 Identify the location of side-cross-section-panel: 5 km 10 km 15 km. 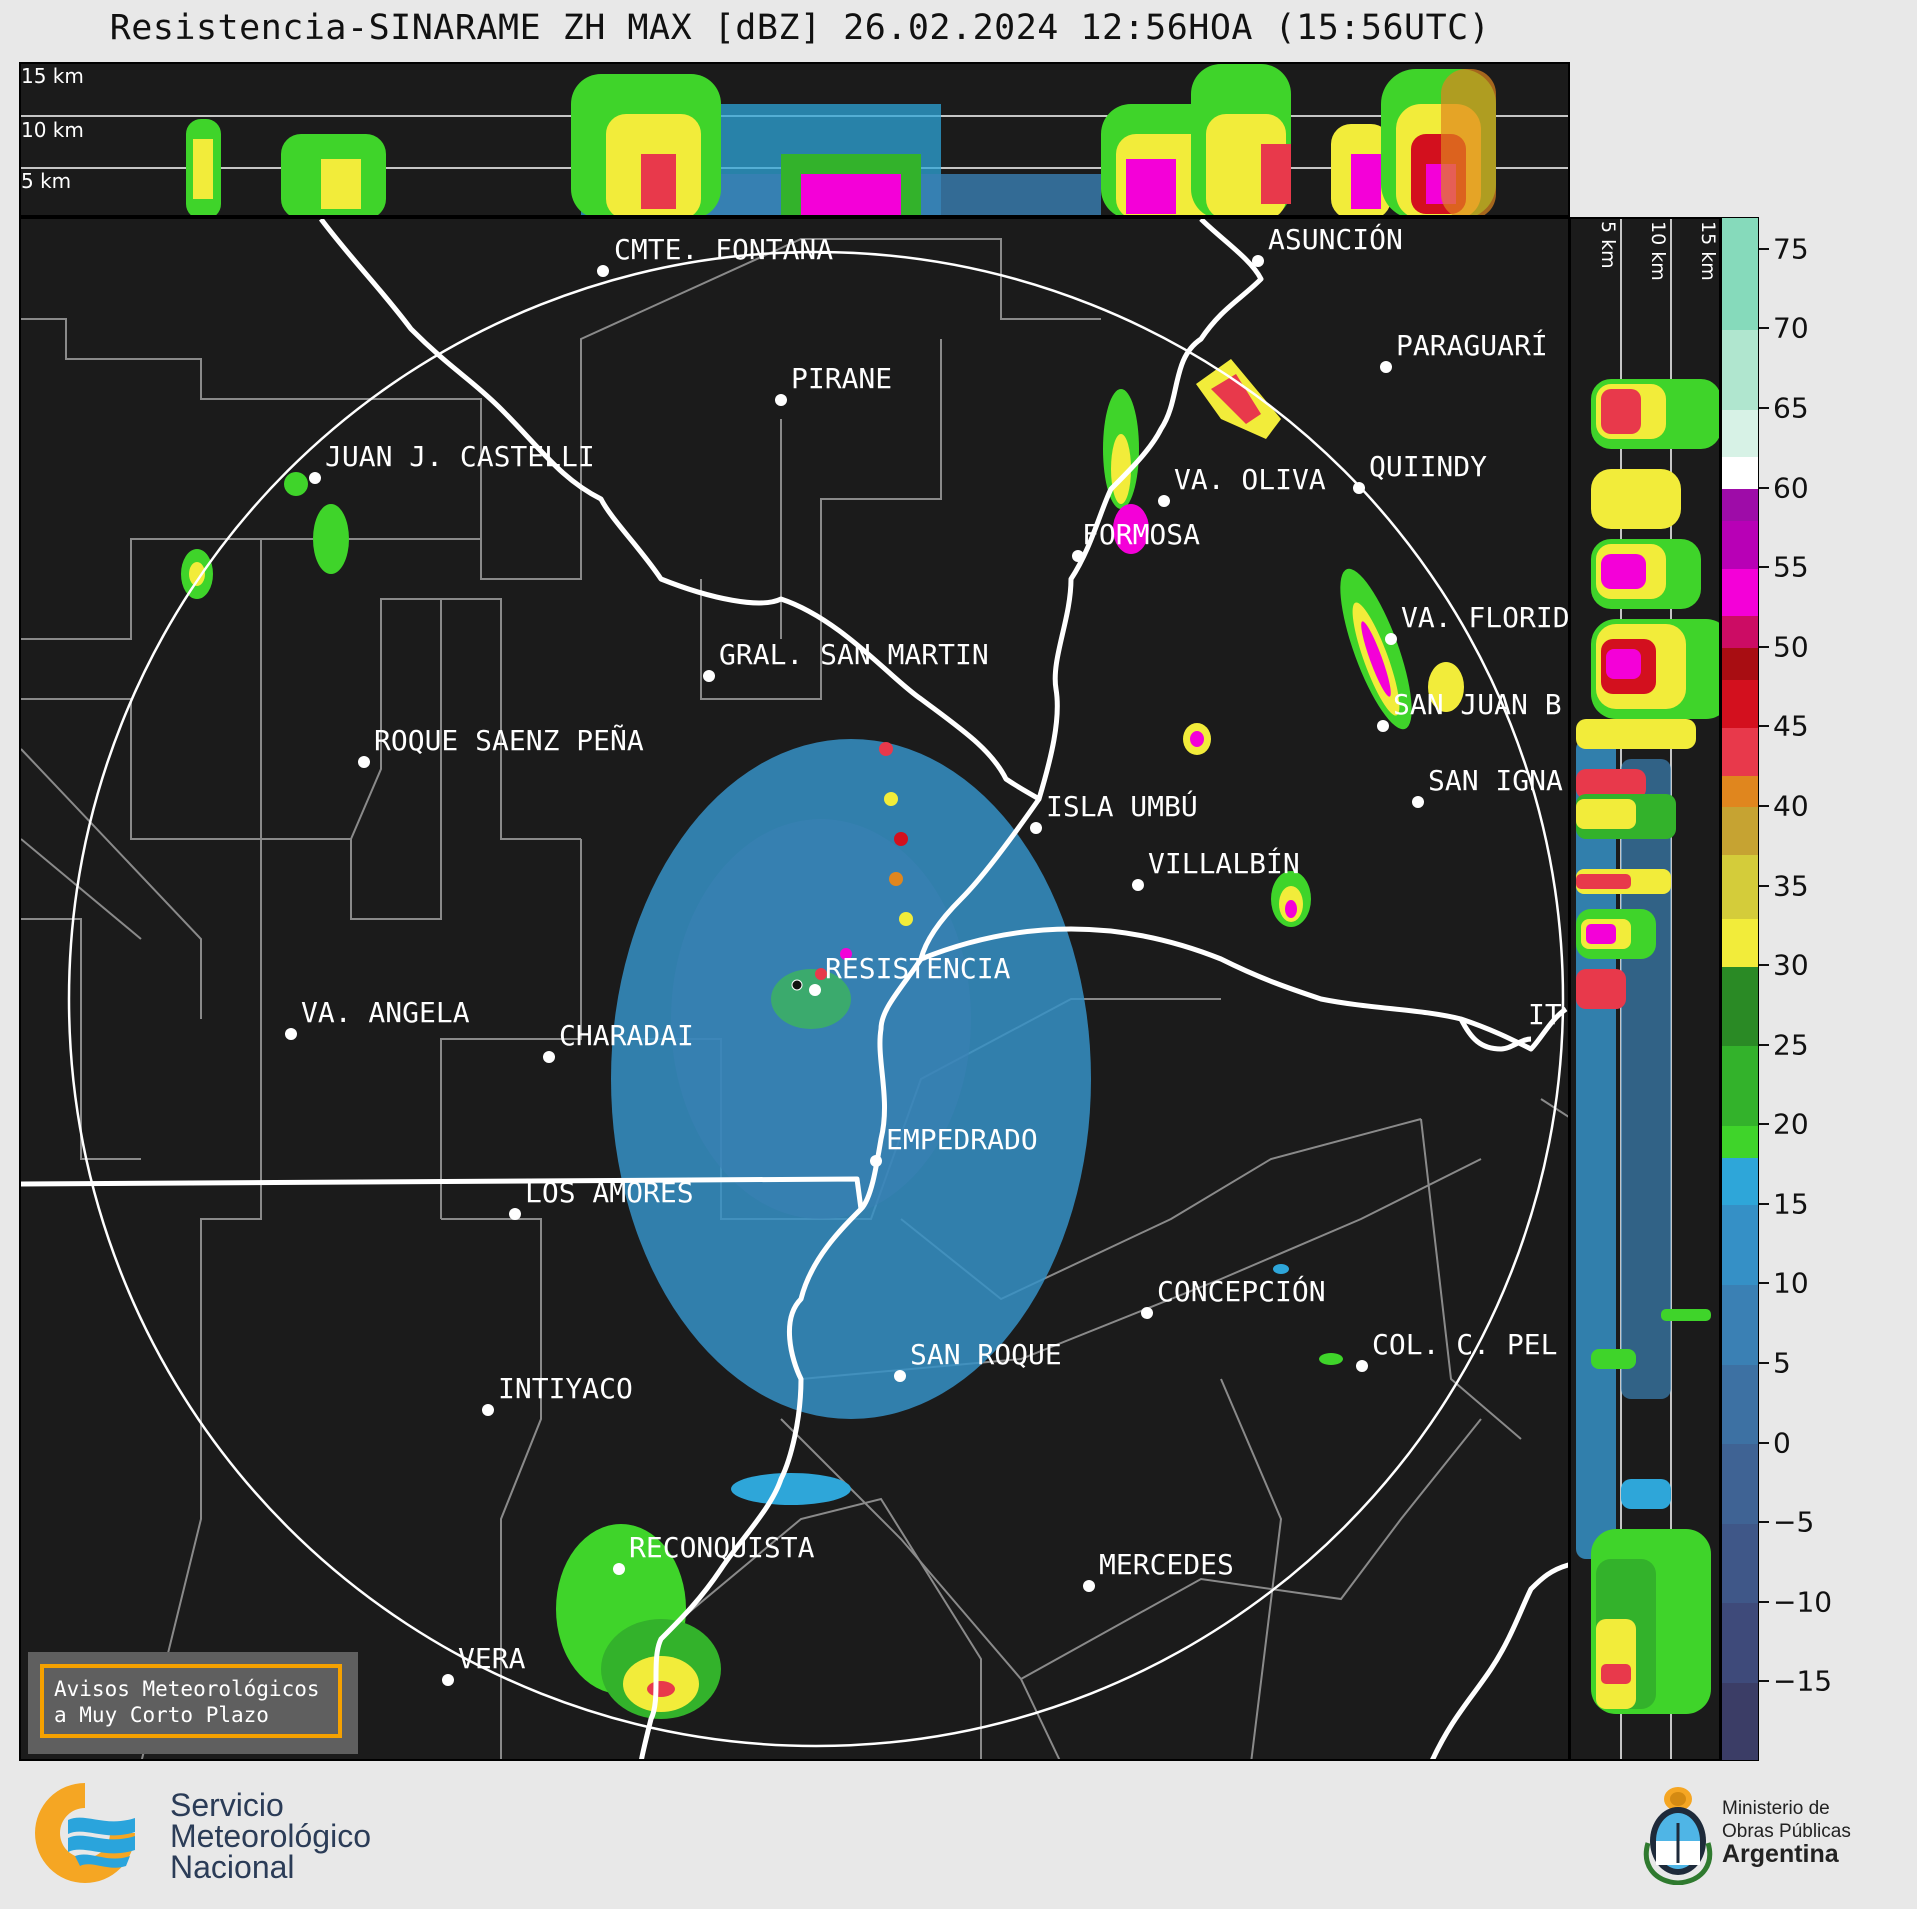
(1645, 989).